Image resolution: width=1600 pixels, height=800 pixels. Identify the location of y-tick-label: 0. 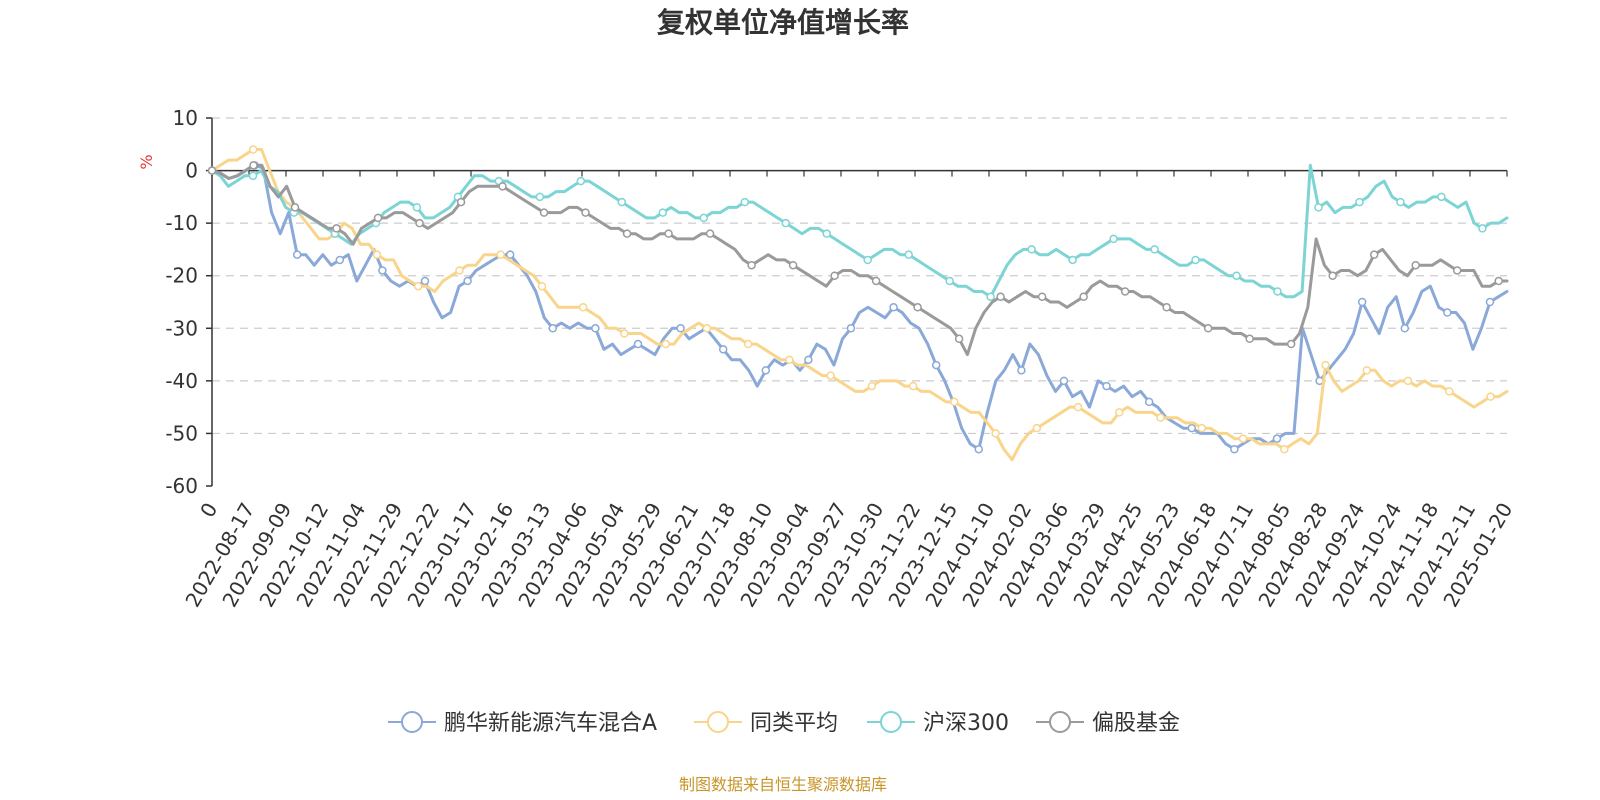
(191, 171).